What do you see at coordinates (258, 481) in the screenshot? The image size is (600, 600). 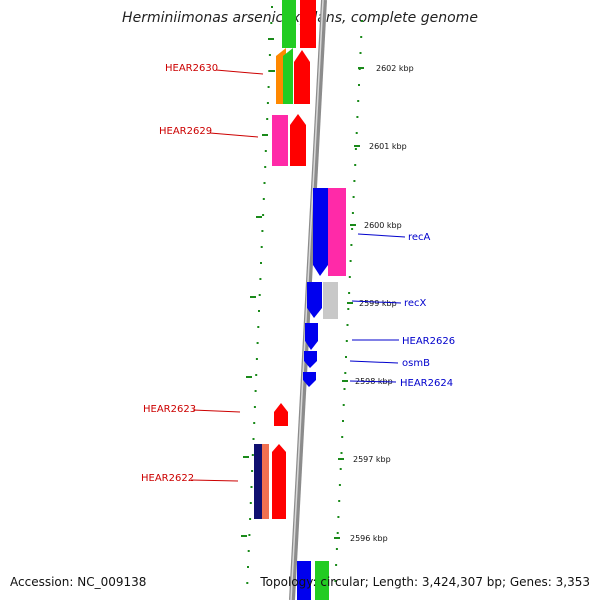 I see `gene-block-navy` at bounding box center [258, 481].